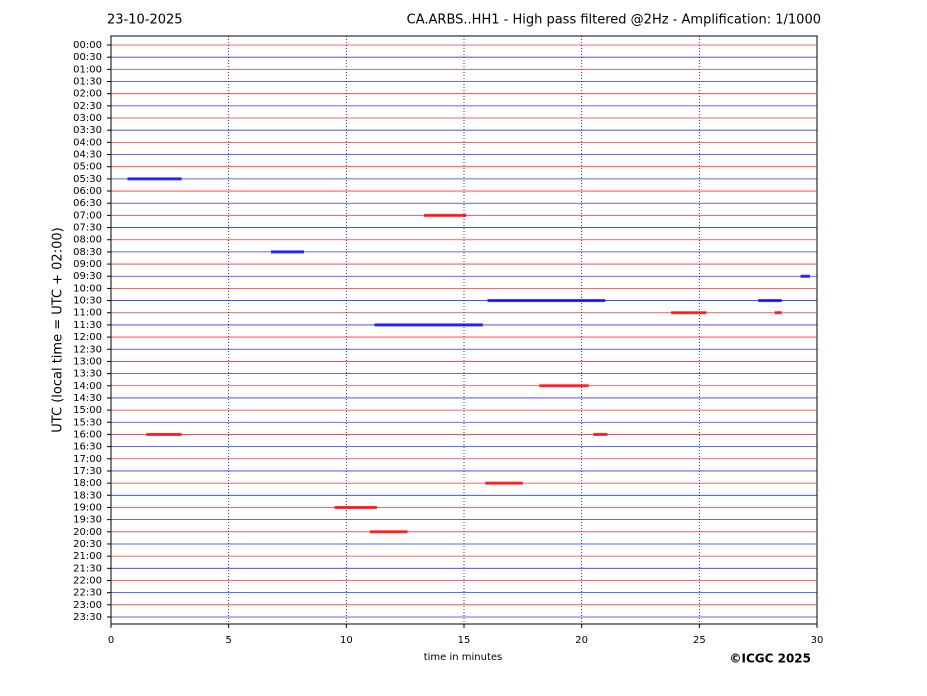 The height and width of the screenshot is (696, 927). What do you see at coordinates (87, 191) in the screenshot?
I see `y-tick-label: 06:00` at bounding box center [87, 191].